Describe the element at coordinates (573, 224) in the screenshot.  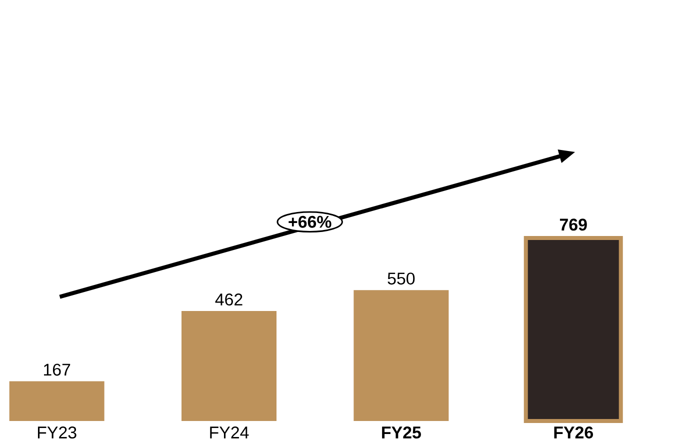
I see `data-label: 769` at that location.